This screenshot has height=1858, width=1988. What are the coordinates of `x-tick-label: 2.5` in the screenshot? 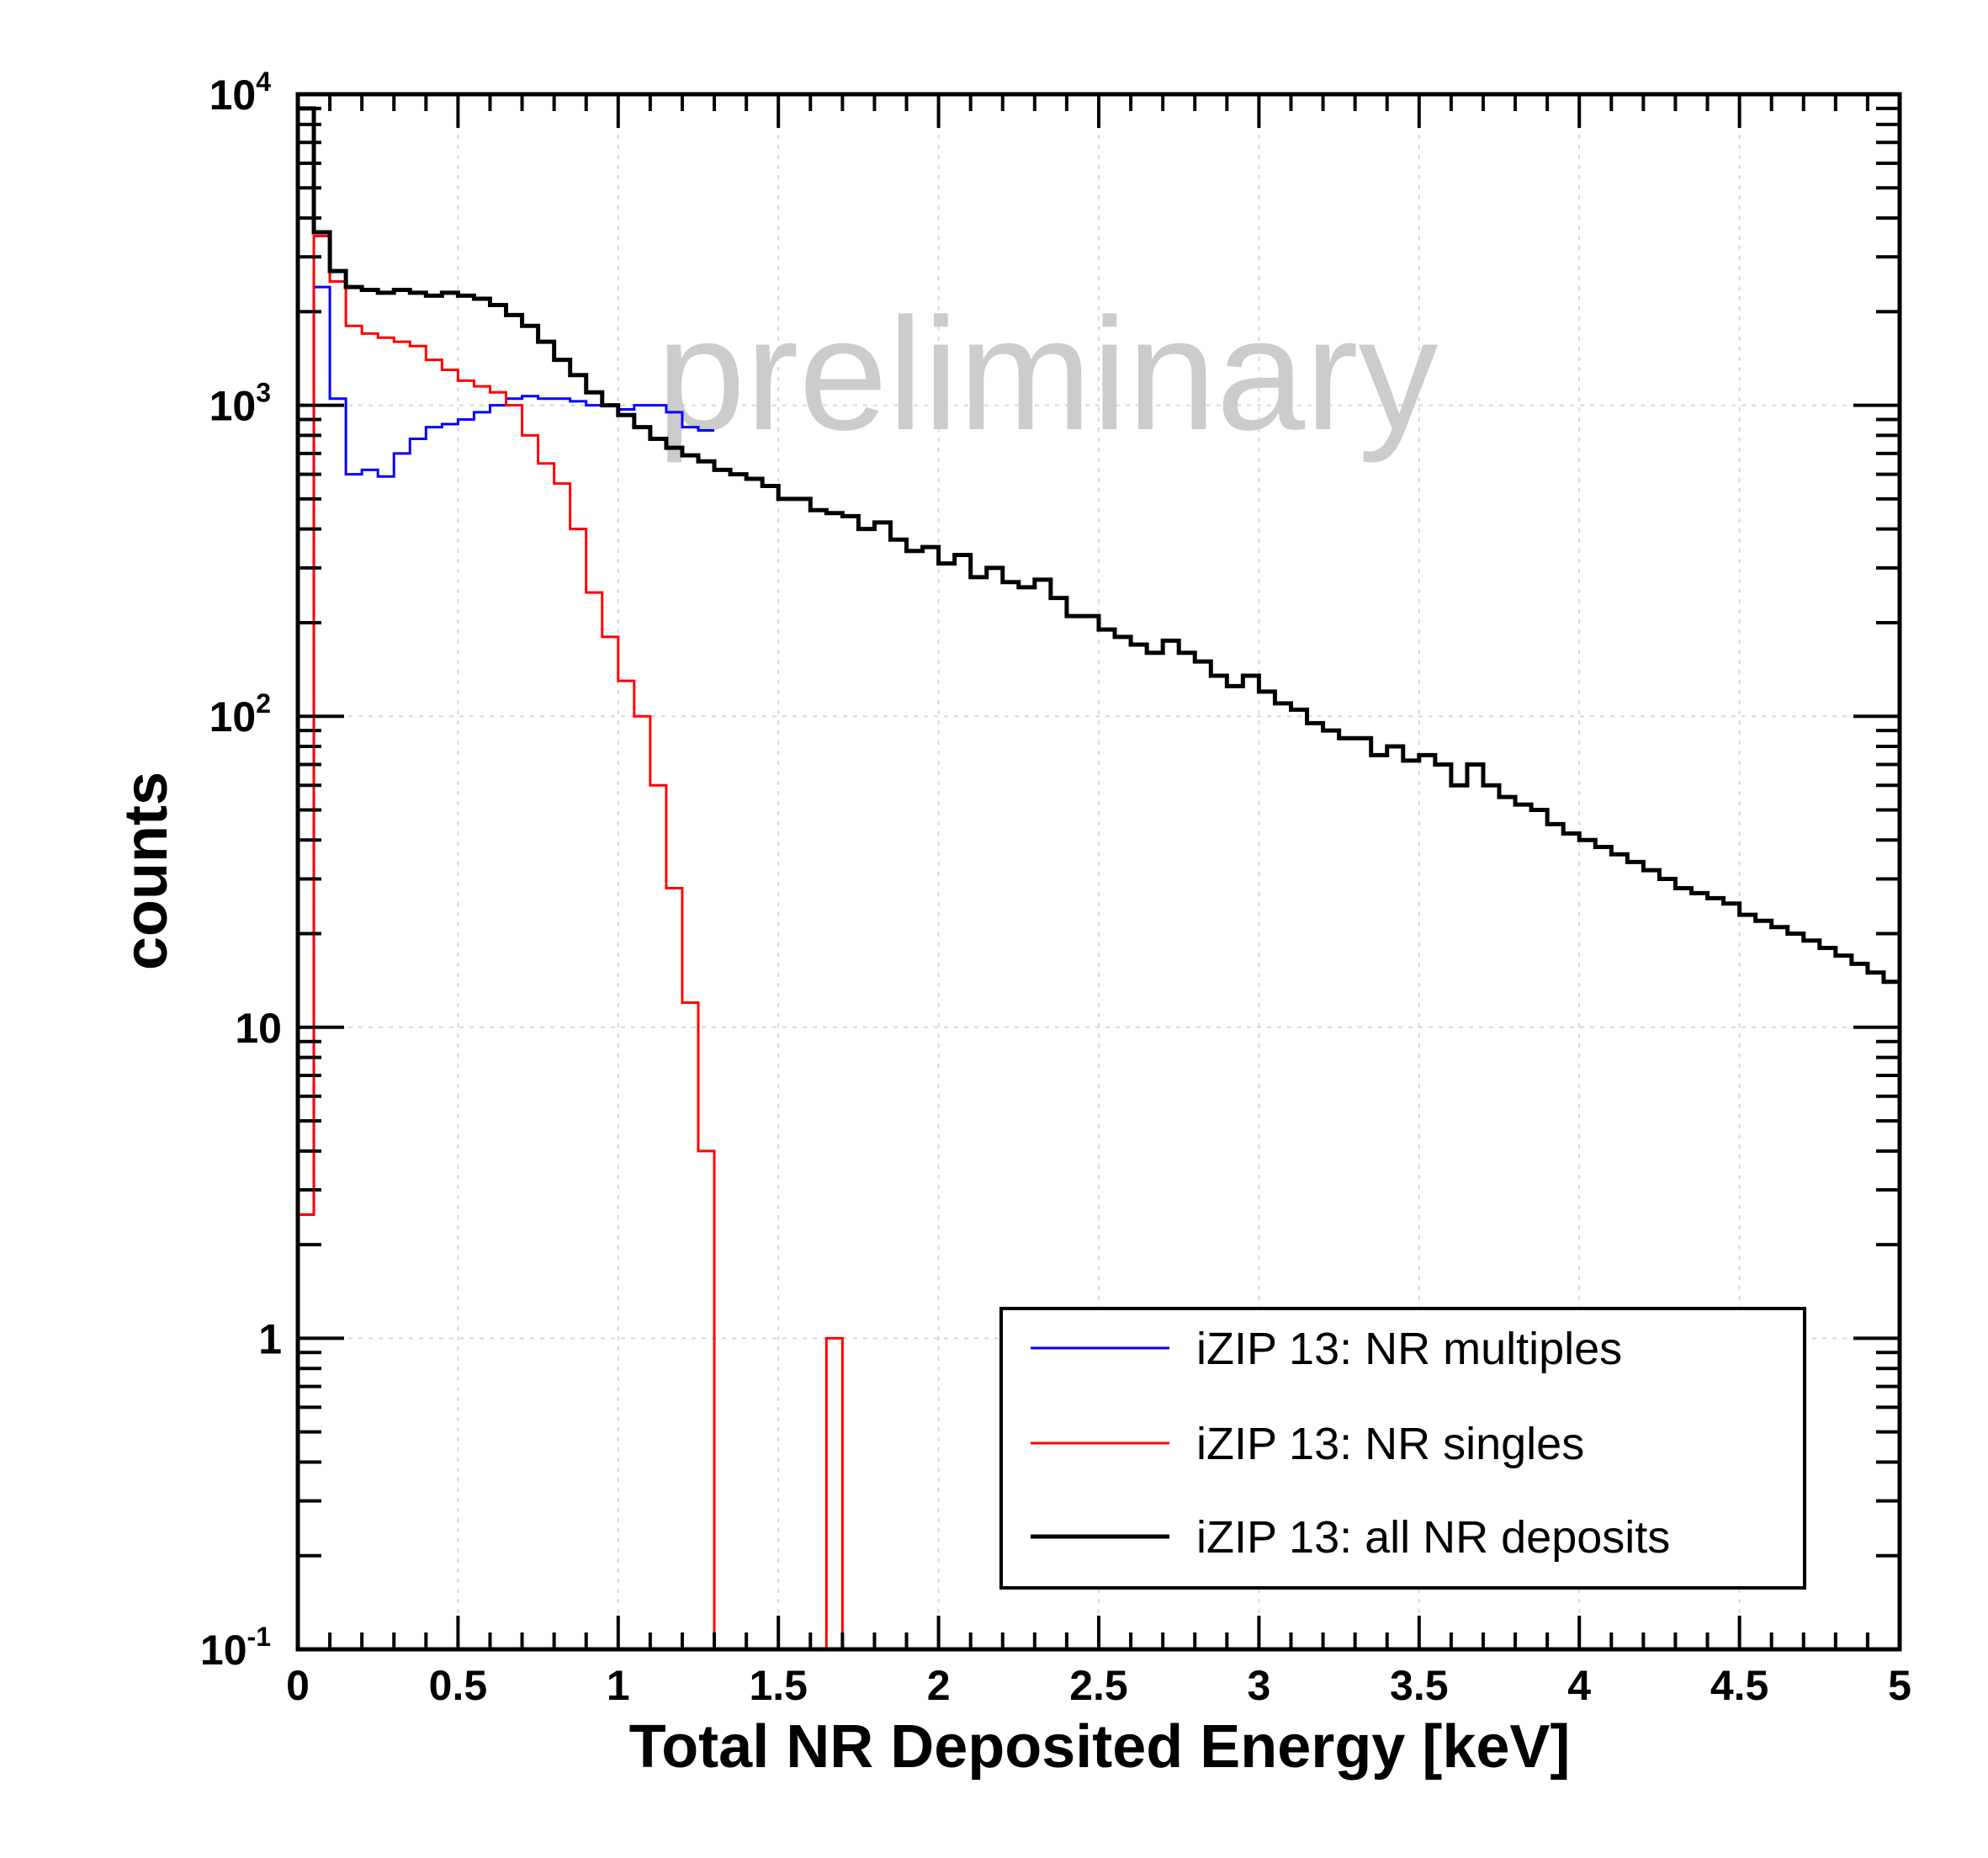 It's located at (1099, 1685).